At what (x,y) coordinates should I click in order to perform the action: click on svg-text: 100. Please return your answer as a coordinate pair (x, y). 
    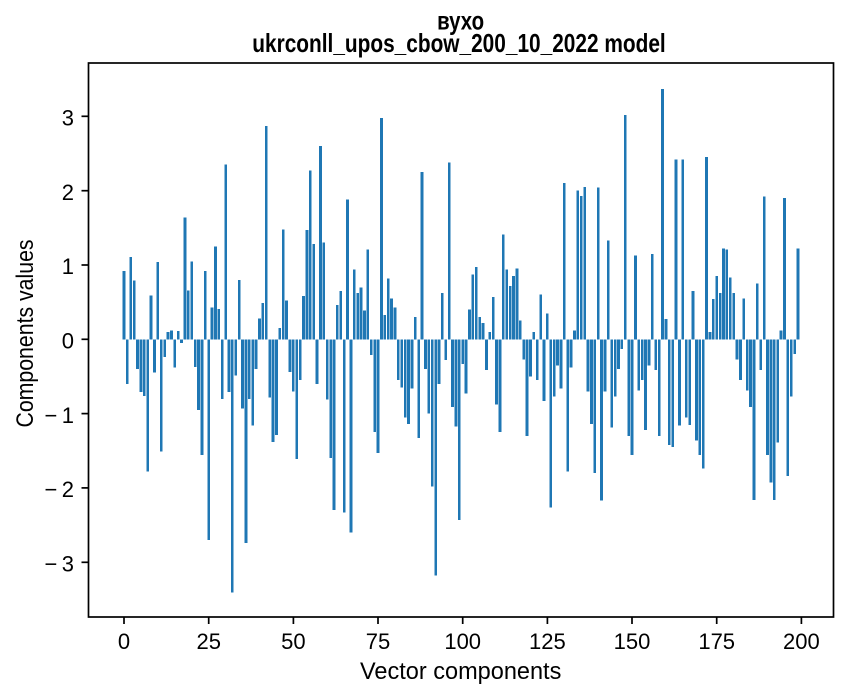
    Looking at the image, I should click on (462, 641).